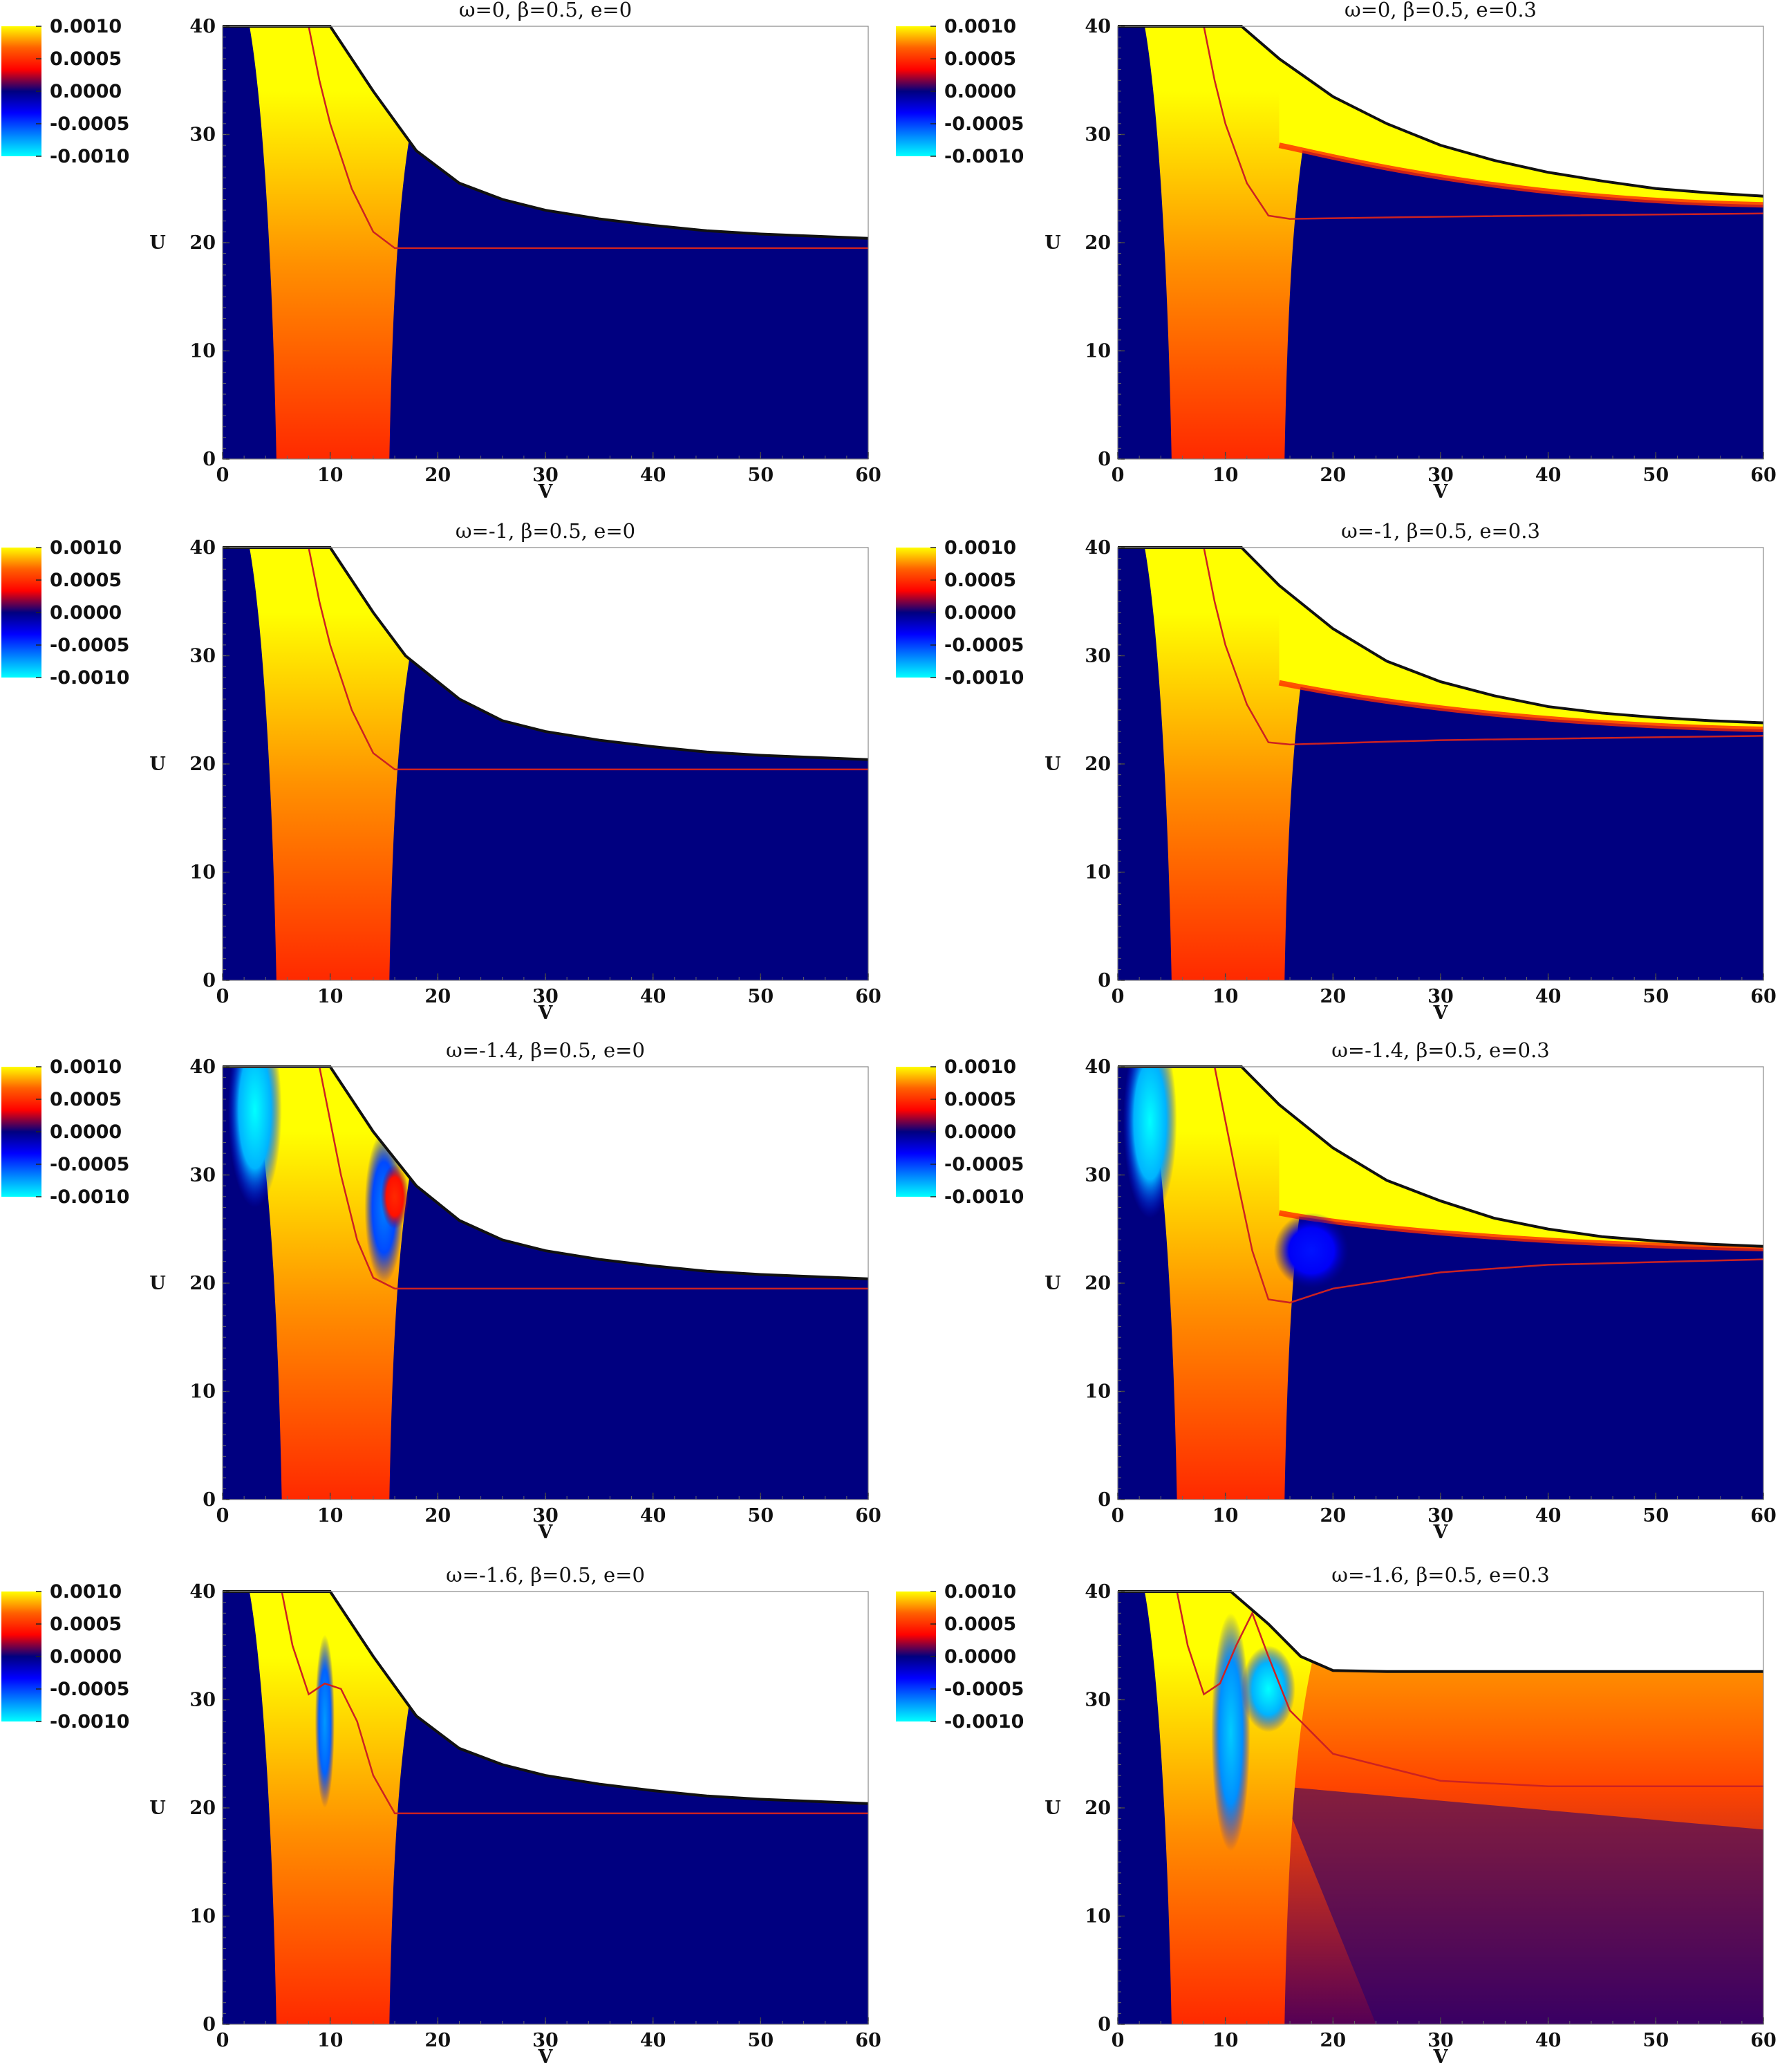  I want to click on positive-band, so click(343, 1808).